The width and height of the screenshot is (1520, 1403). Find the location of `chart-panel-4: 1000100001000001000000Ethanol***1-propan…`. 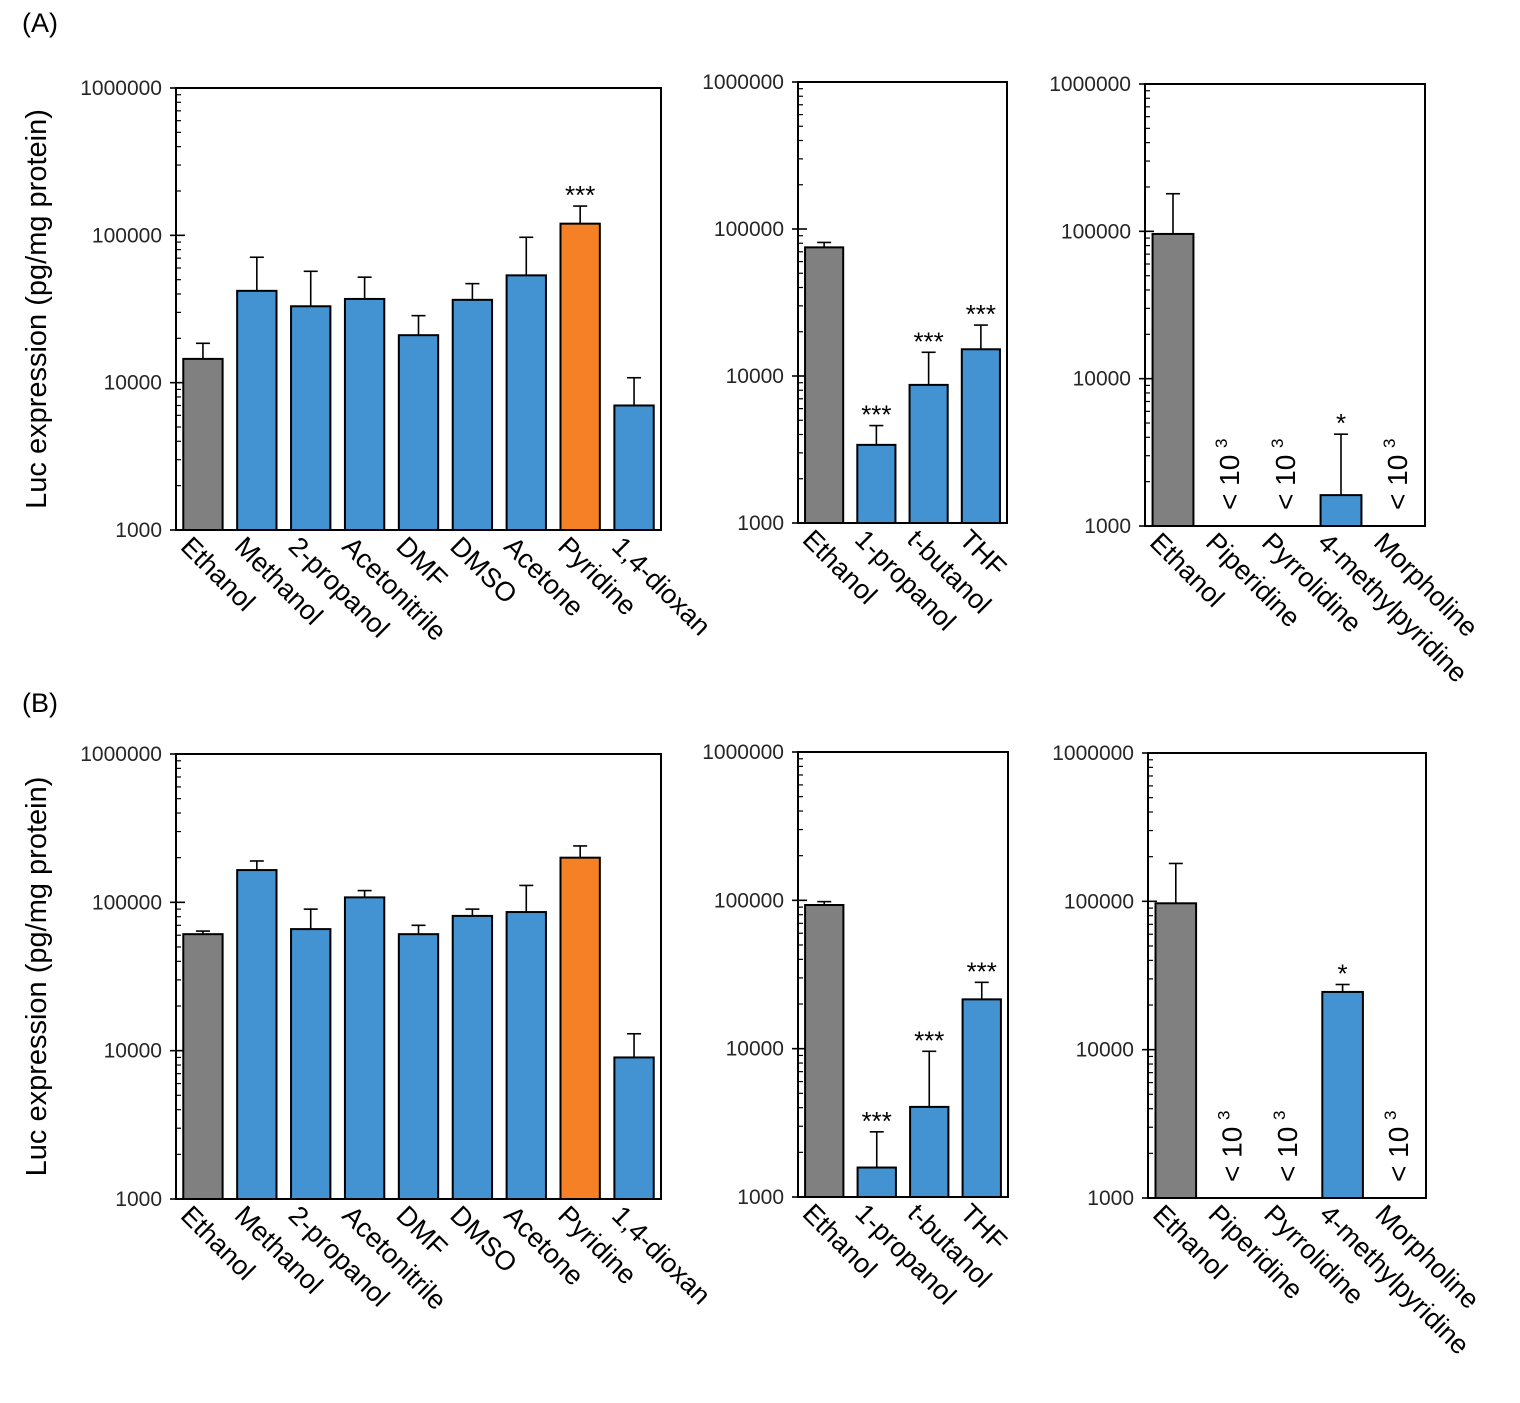

chart-panel-4: 1000100001000001000000Ethanol***1-propan… is located at coordinates (857, 1026).